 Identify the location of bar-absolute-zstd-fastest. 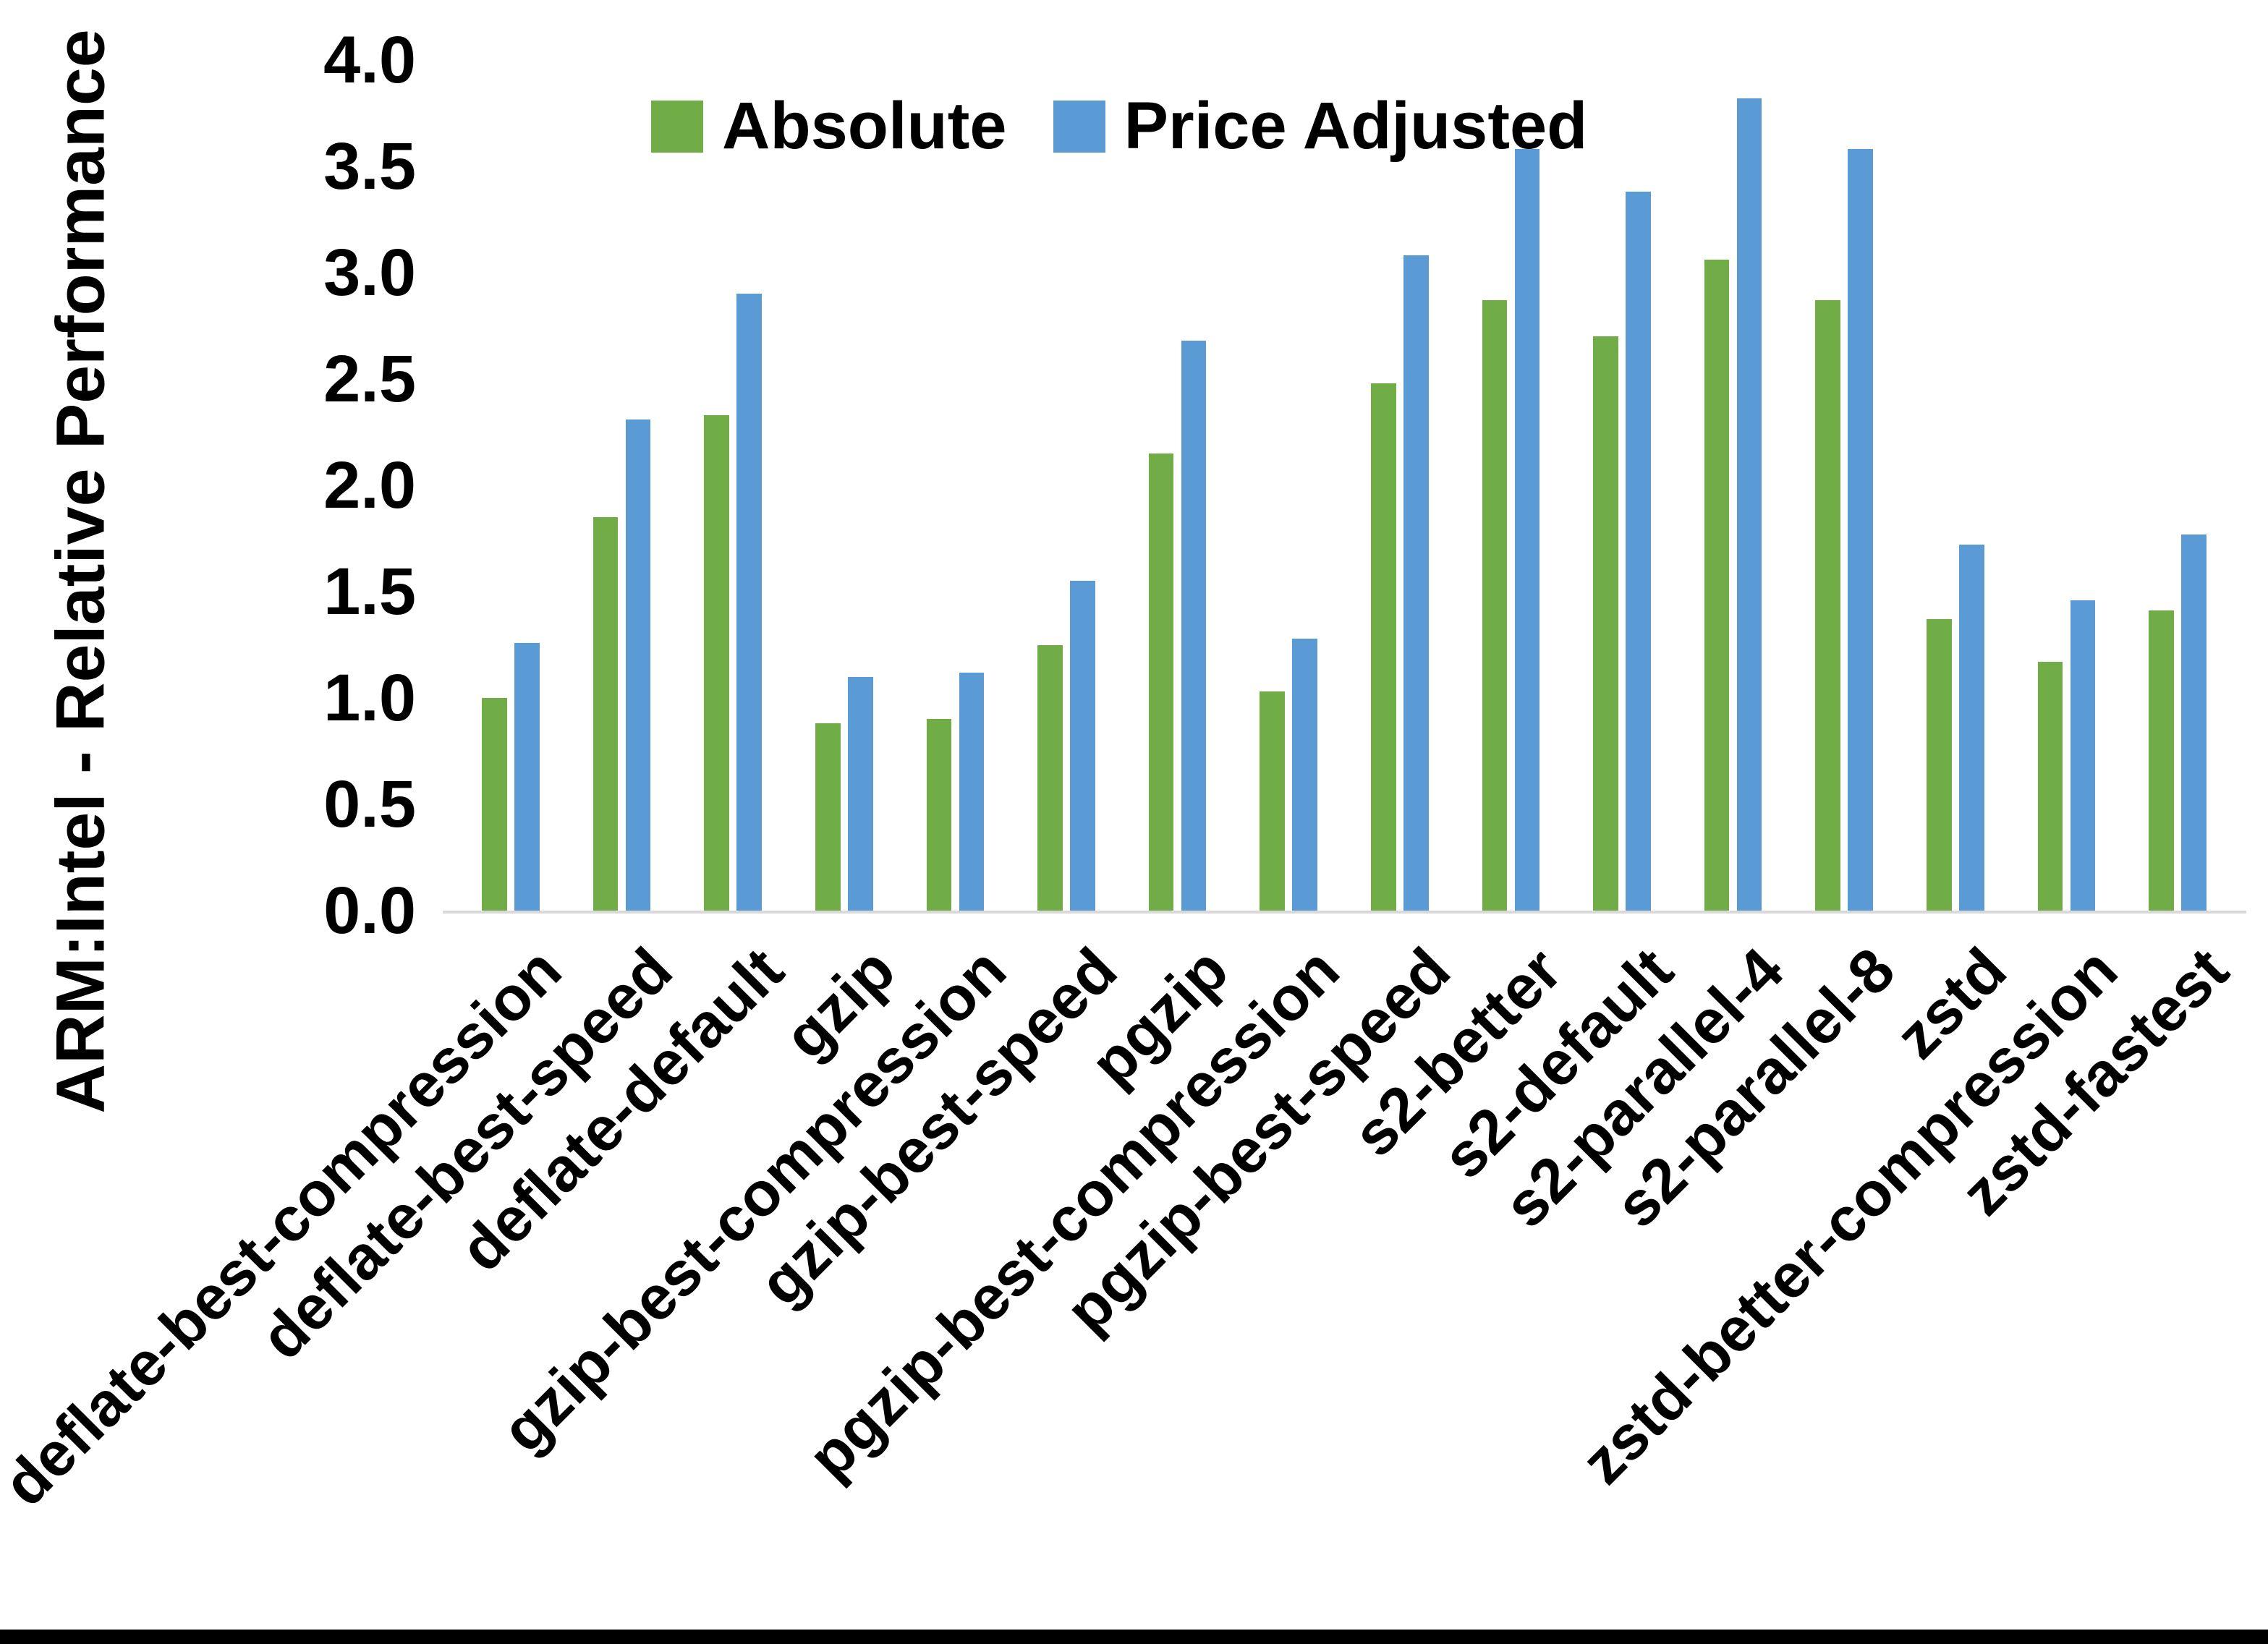
(2161, 760).